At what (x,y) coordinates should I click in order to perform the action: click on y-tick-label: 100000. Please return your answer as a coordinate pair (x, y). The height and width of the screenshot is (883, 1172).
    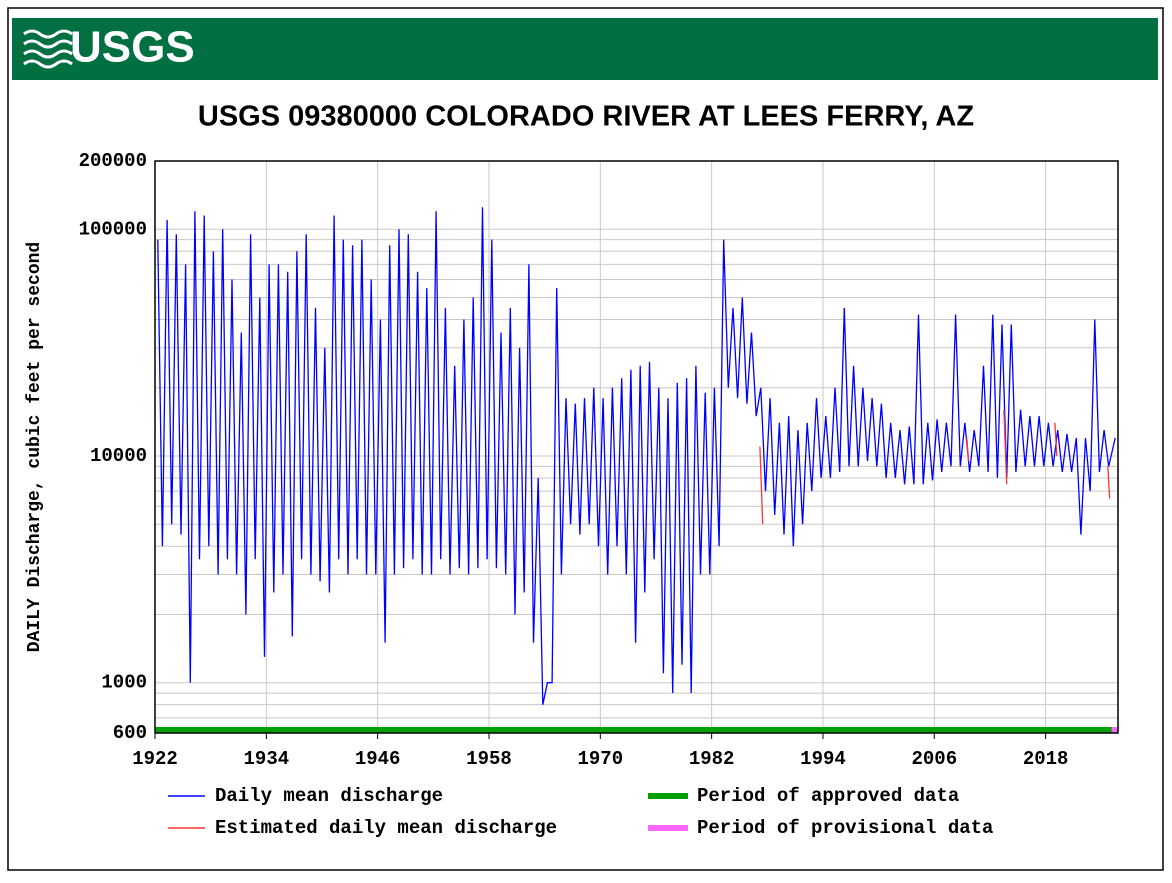
    Looking at the image, I should click on (113, 229).